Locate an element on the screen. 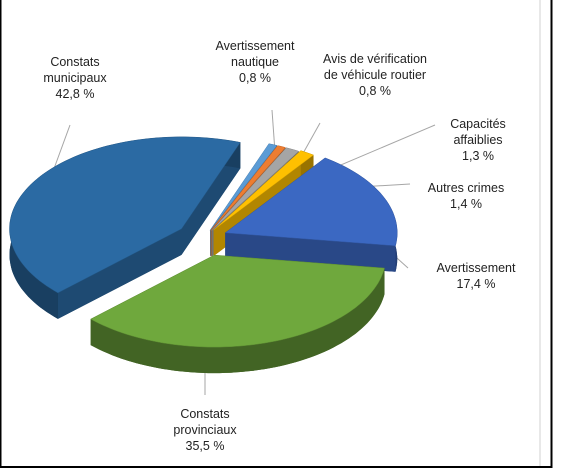  value-label: 17,4 % is located at coordinates (476, 284).